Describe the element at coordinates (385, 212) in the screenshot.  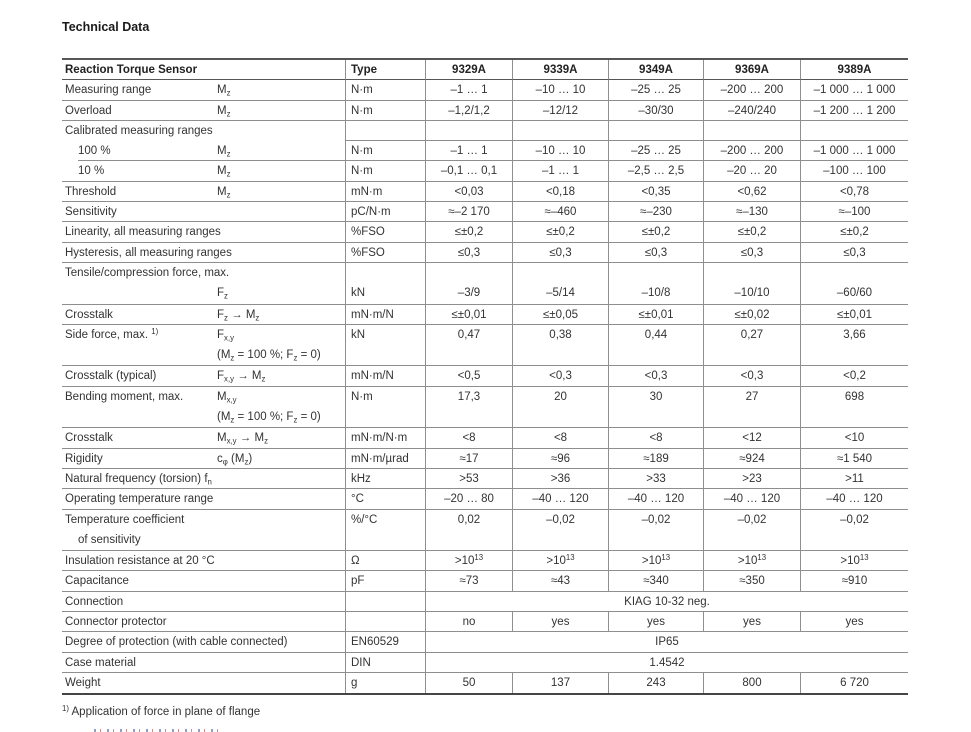
I see `unit-cell: pC/N·m` at that location.